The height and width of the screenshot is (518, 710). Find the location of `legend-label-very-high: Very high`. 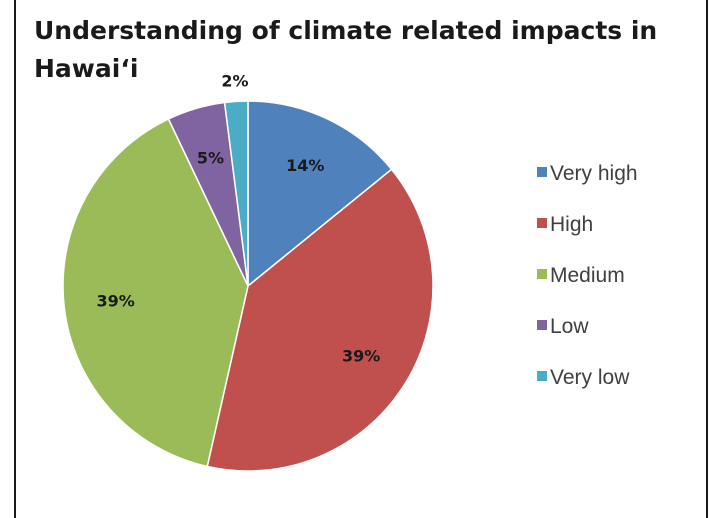

legend-label-very-high: Very high is located at coordinates (594, 173).